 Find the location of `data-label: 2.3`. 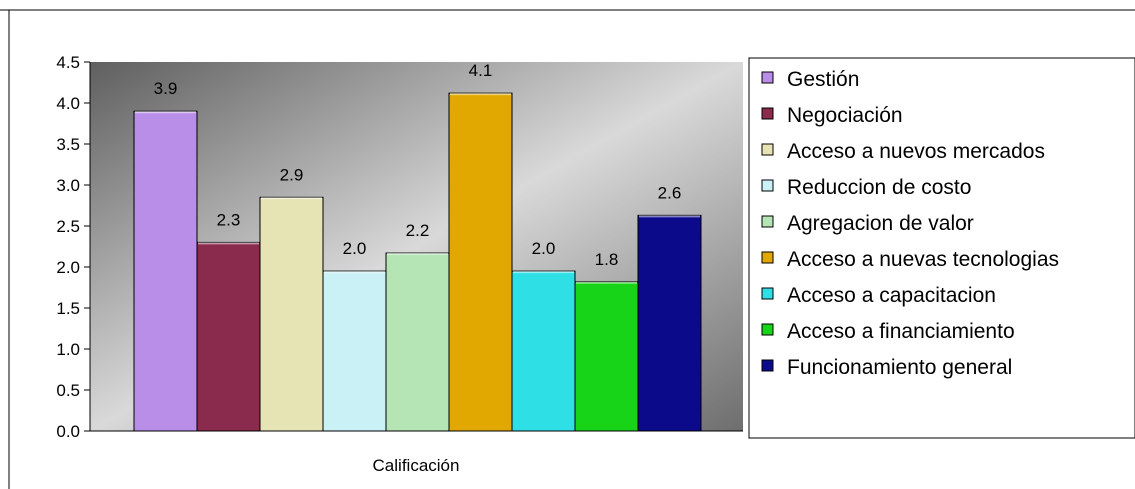

data-label: 2.3 is located at coordinates (229, 219).